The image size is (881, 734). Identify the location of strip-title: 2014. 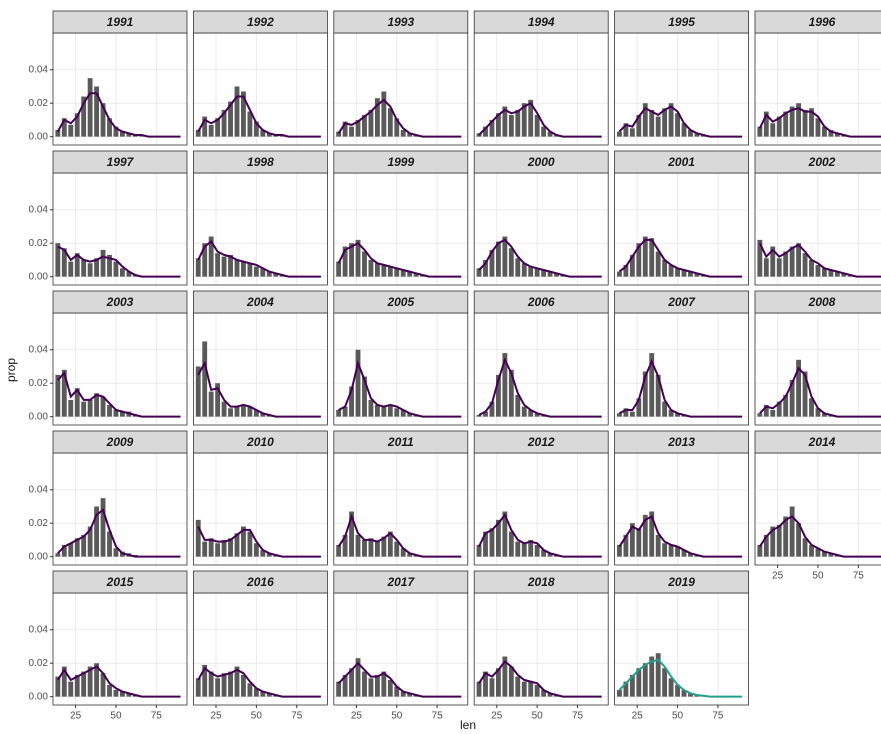
(822, 442).